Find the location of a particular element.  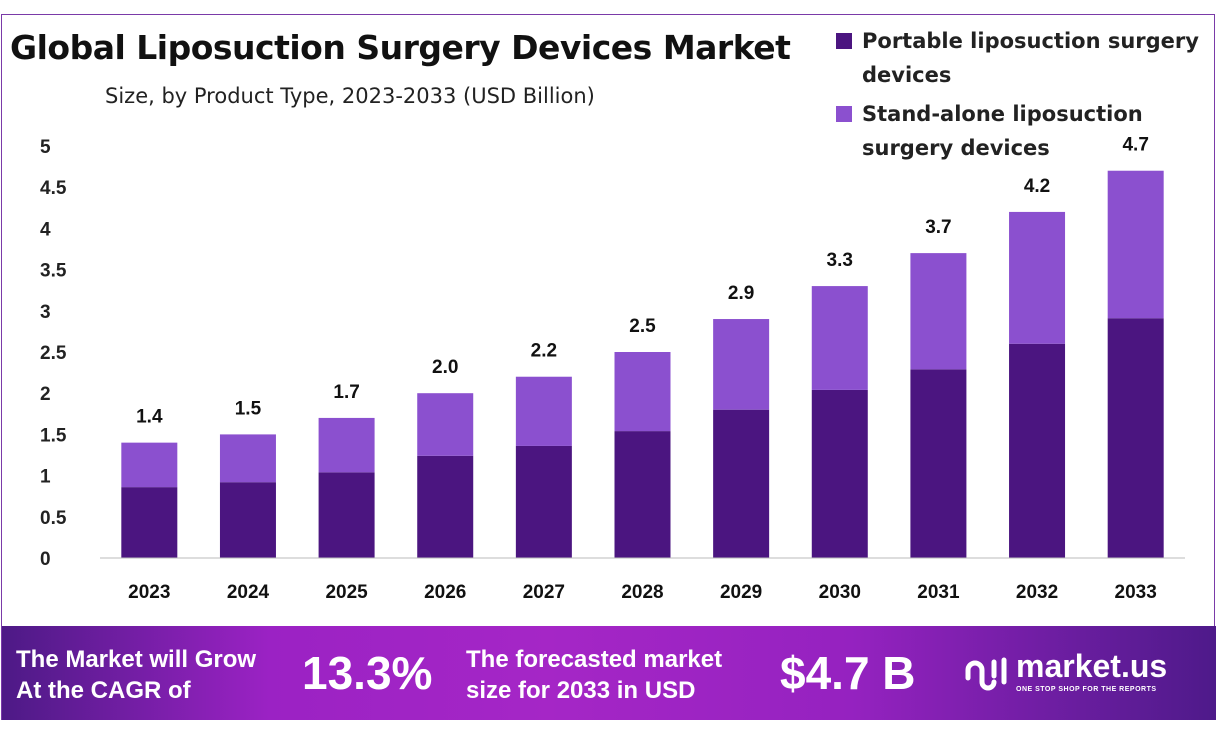

y-tick-label: 2 is located at coordinates (45, 394).